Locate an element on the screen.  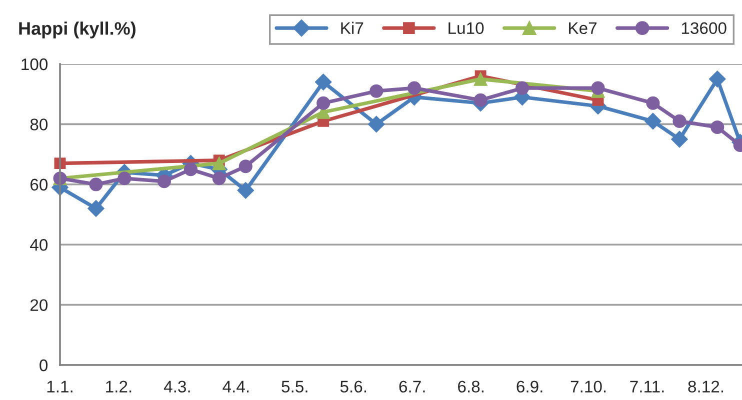
y-tick-label: 40 is located at coordinates (39, 245).